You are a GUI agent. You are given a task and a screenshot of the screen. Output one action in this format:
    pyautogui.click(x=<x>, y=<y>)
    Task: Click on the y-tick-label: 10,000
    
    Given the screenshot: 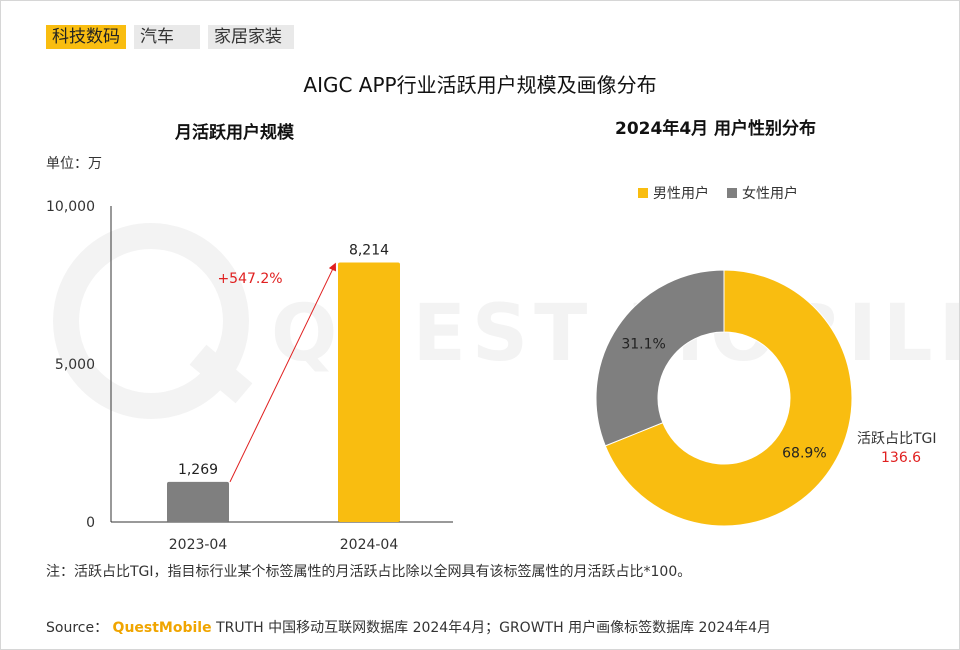 What is the action you would take?
    pyautogui.click(x=70, y=207)
    